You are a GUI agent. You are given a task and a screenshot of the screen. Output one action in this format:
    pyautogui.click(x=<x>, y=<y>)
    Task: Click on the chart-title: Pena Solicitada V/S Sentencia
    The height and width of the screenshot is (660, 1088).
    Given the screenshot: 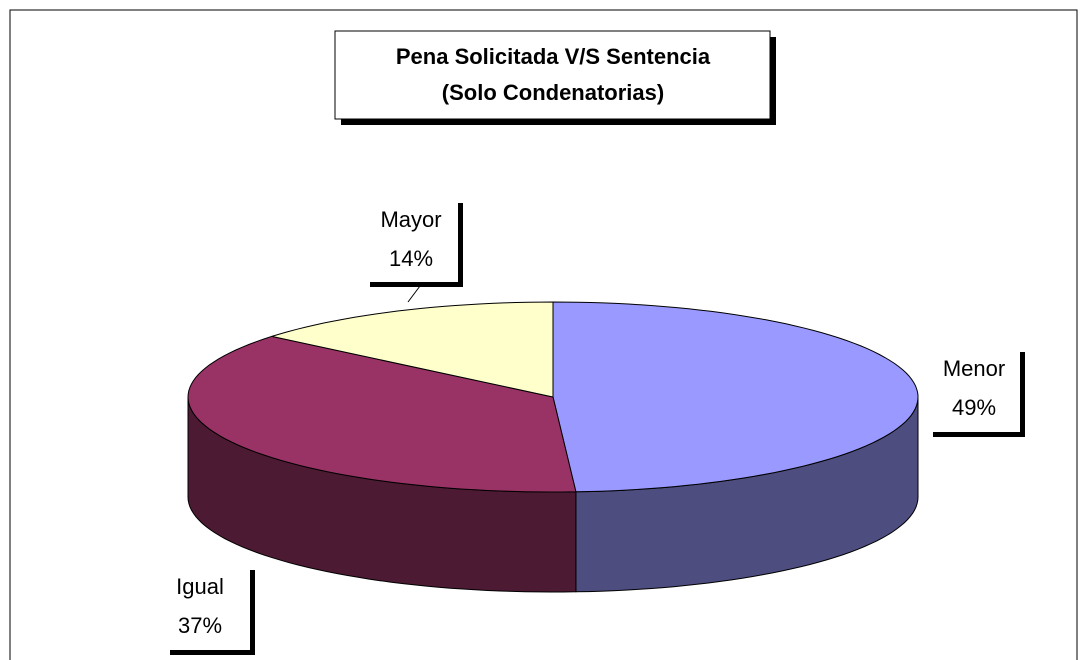 What is the action you would take?
    pyautogui.click(x=553, y=56)
    